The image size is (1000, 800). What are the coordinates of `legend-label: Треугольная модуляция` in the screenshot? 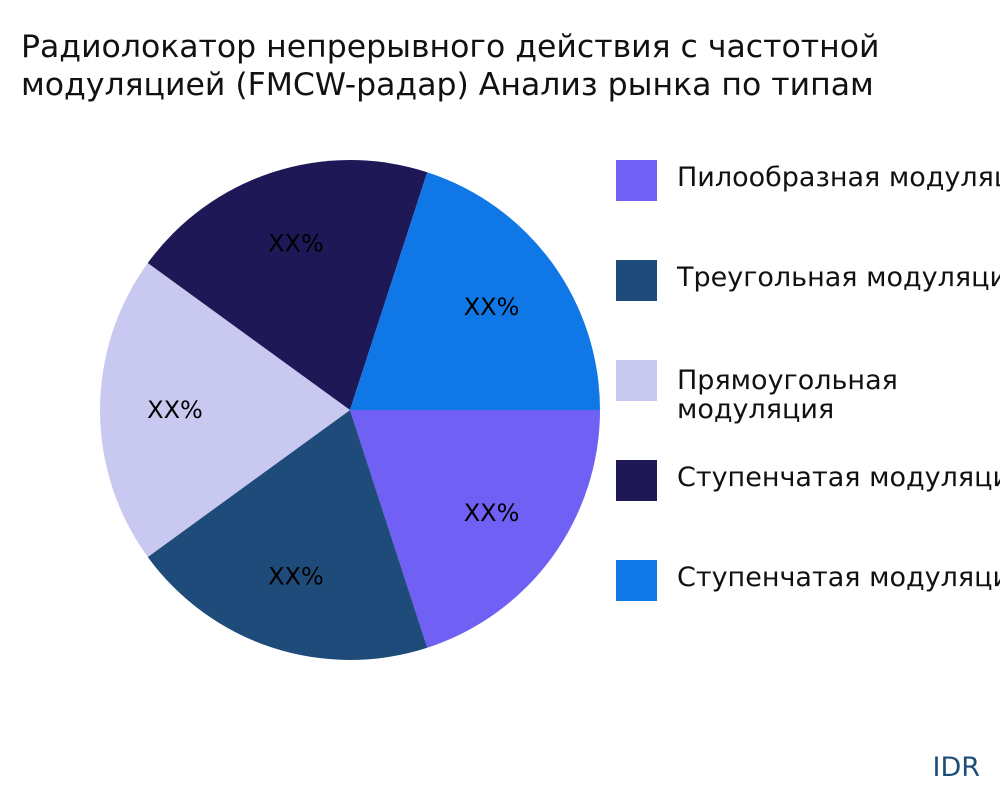 It's located at (838, 277).